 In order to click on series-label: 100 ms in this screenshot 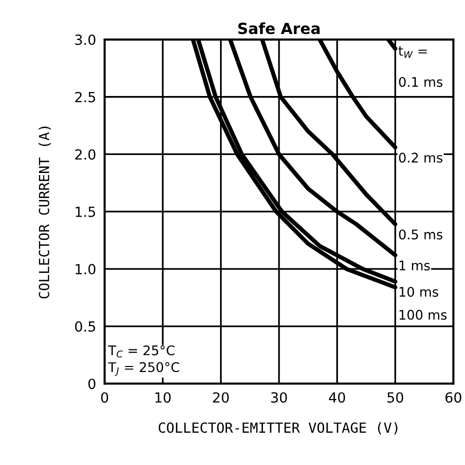, I will do `click(423, 315)`.